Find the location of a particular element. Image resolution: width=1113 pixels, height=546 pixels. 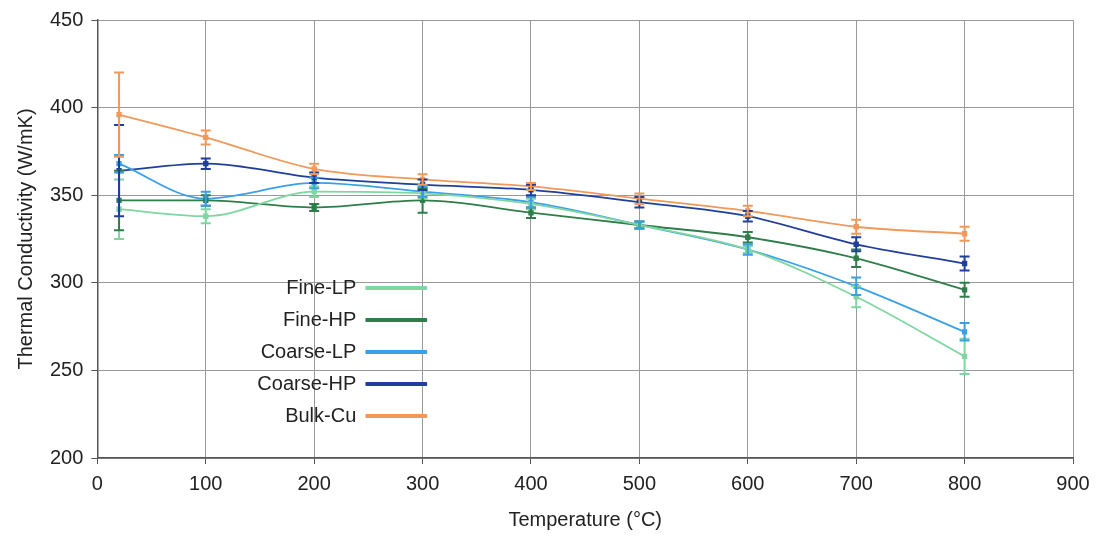

x-axis-title: Temperature (°C) is located at coordinates (585, 518).